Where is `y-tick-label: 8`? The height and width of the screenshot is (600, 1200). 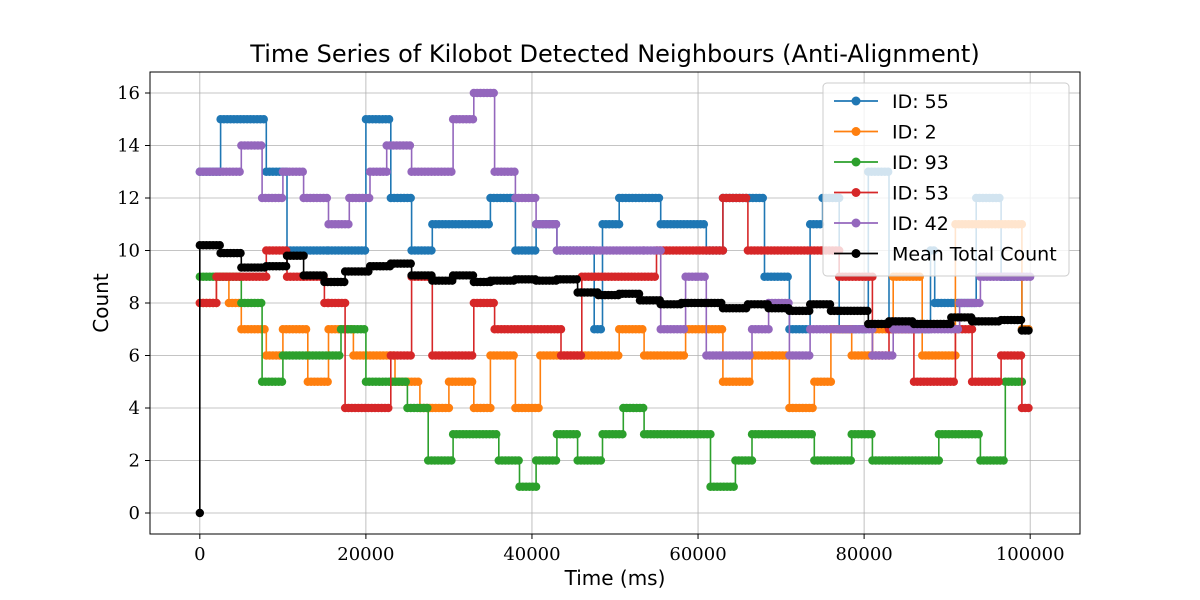
y-tick-label: 8 is located at coordinates (134, 303).